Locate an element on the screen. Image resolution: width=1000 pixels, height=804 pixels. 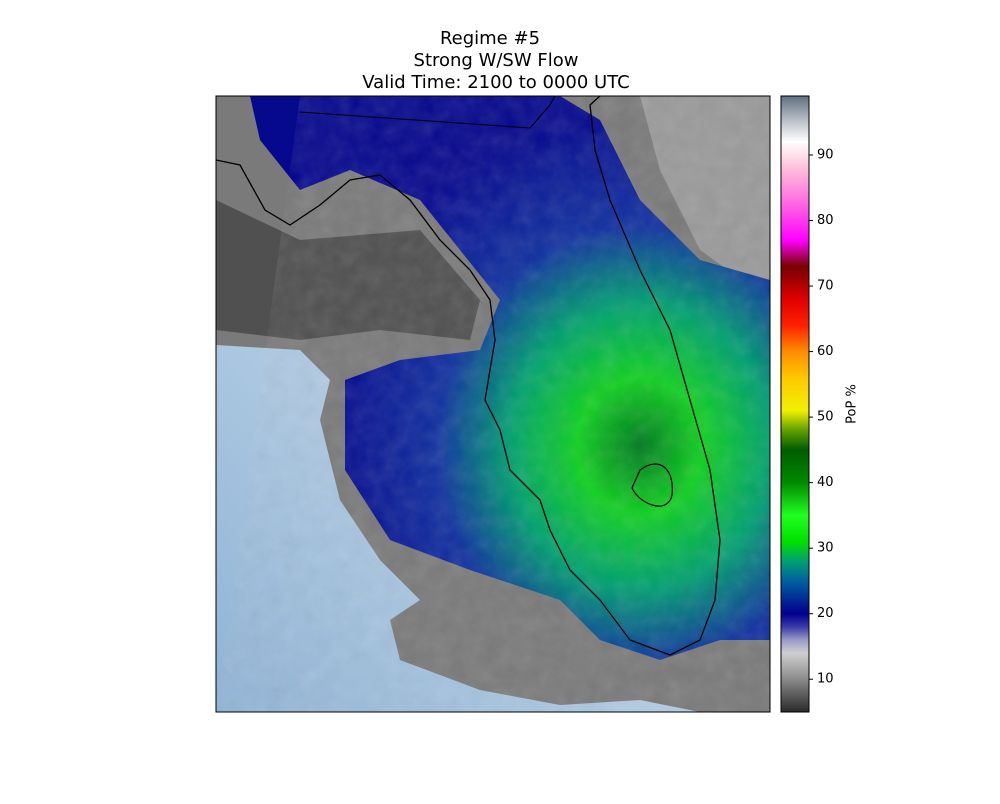
colorbar-tick-label: 80 is located at coordinates (825, 220).